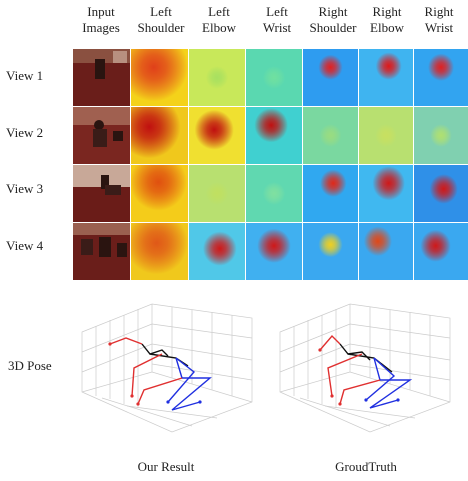  I want to click on column-header-right-wrist: Right Wrist, so click(439, 20).